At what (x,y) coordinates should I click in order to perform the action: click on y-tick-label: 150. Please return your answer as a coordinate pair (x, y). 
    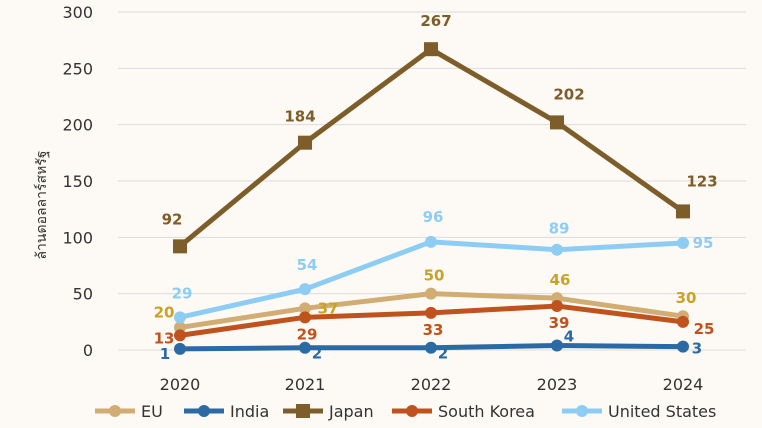
    Looking at the image, I should click on (77, 181).